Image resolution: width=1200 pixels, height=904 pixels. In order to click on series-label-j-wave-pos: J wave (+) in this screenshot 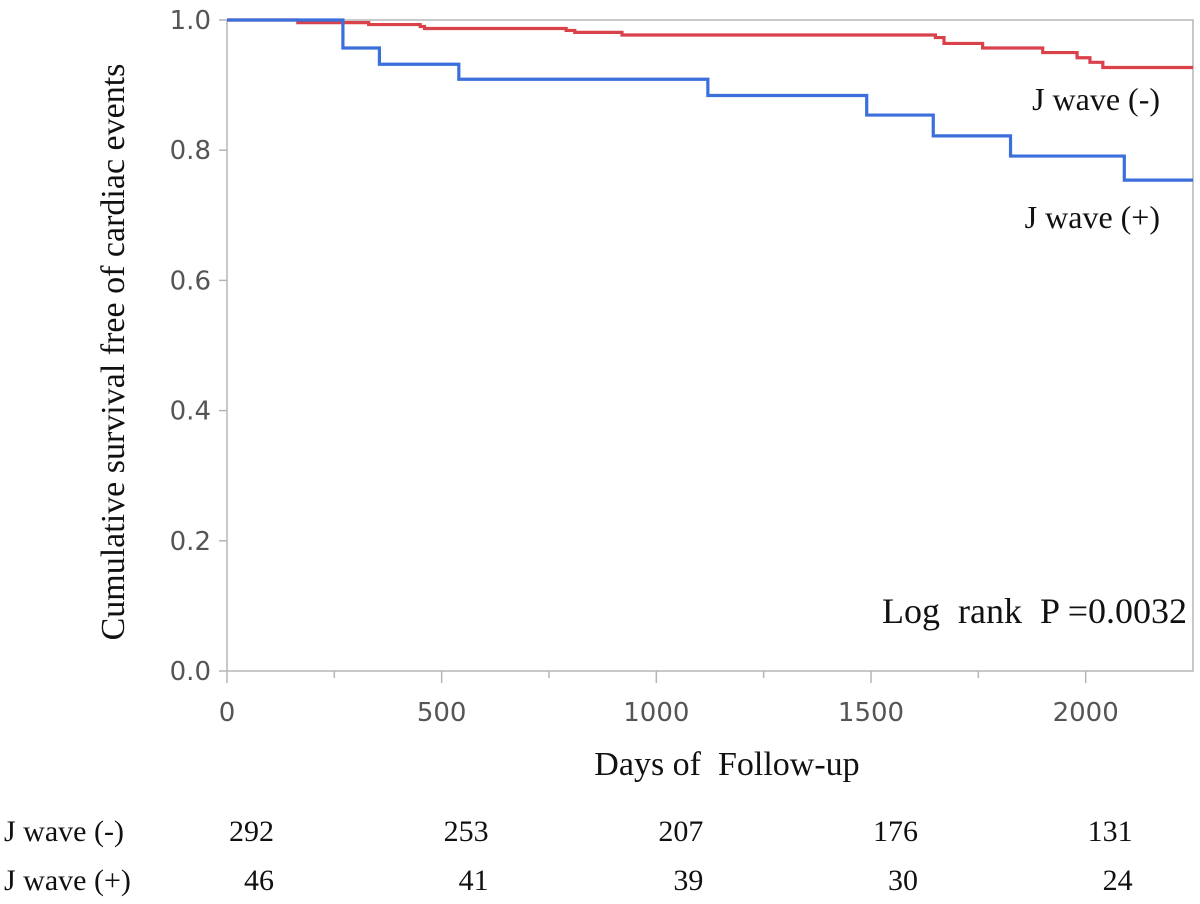, I will do `click(1092, 217)`.